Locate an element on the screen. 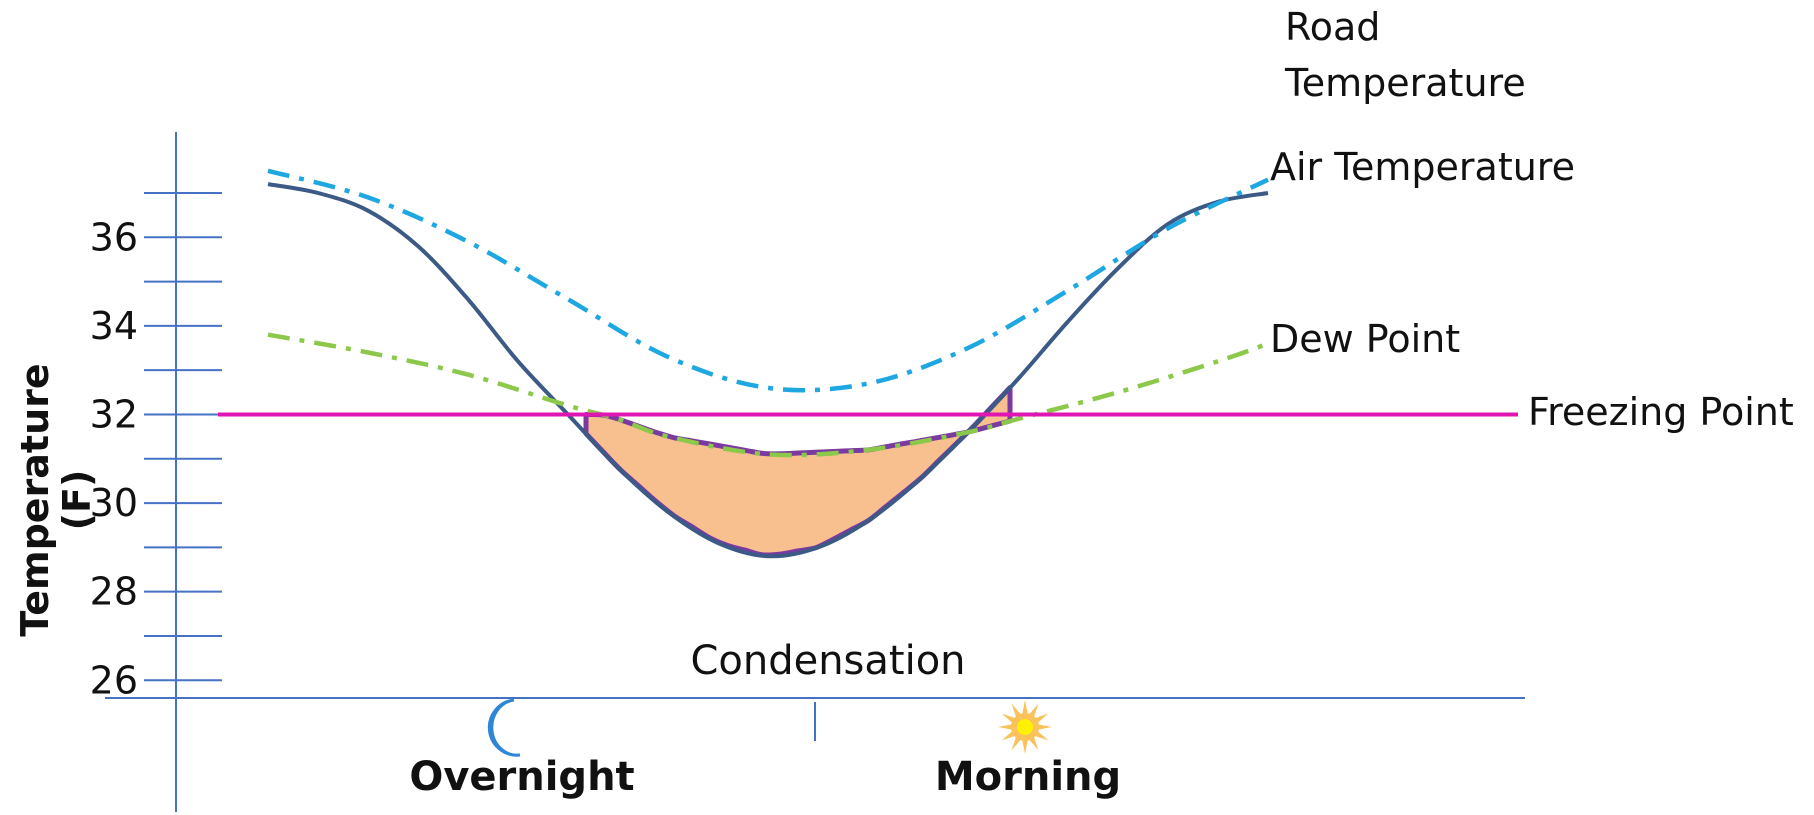 The image size is (1814, 815). series-label-line: Road is located at coordinates (1332, 27).